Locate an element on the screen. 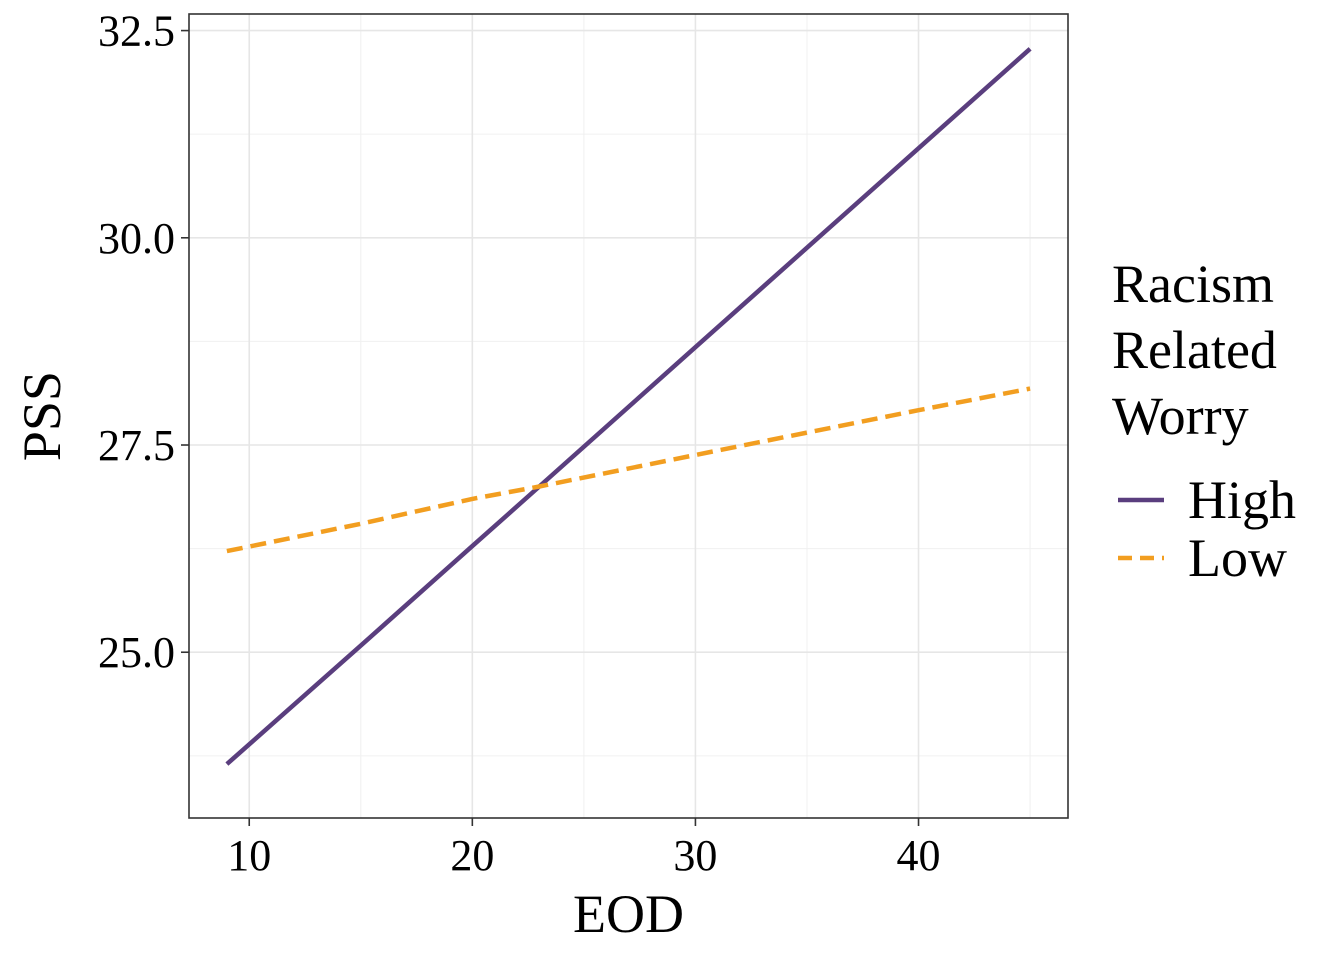 The width and height of the screenshot is (1344, 960). legend-label-low: Low is located at coordinates (1237, 558).